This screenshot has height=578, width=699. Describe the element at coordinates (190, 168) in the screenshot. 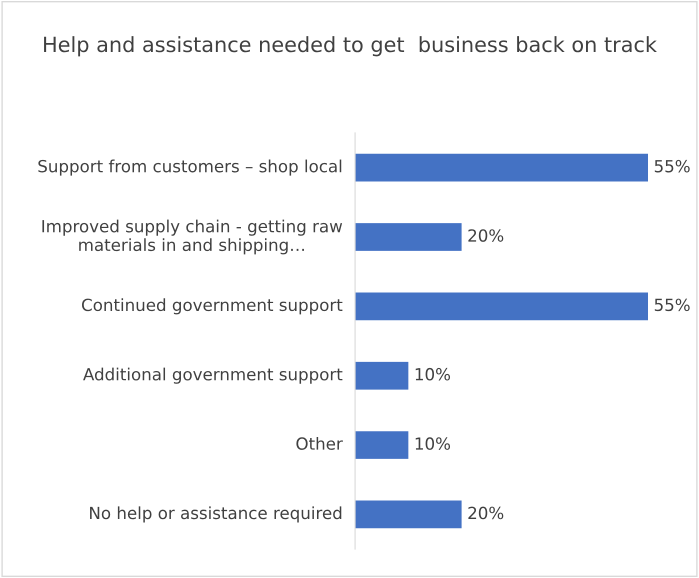

I see `y-tick-label: Support from customers – shop local` at that location.